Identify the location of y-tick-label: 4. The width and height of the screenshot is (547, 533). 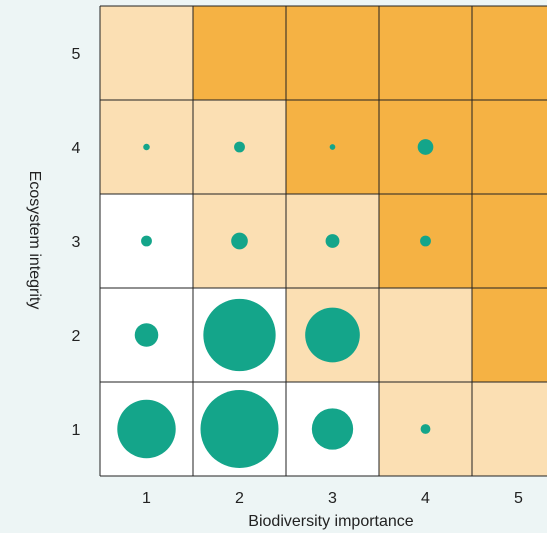
(76, 148).